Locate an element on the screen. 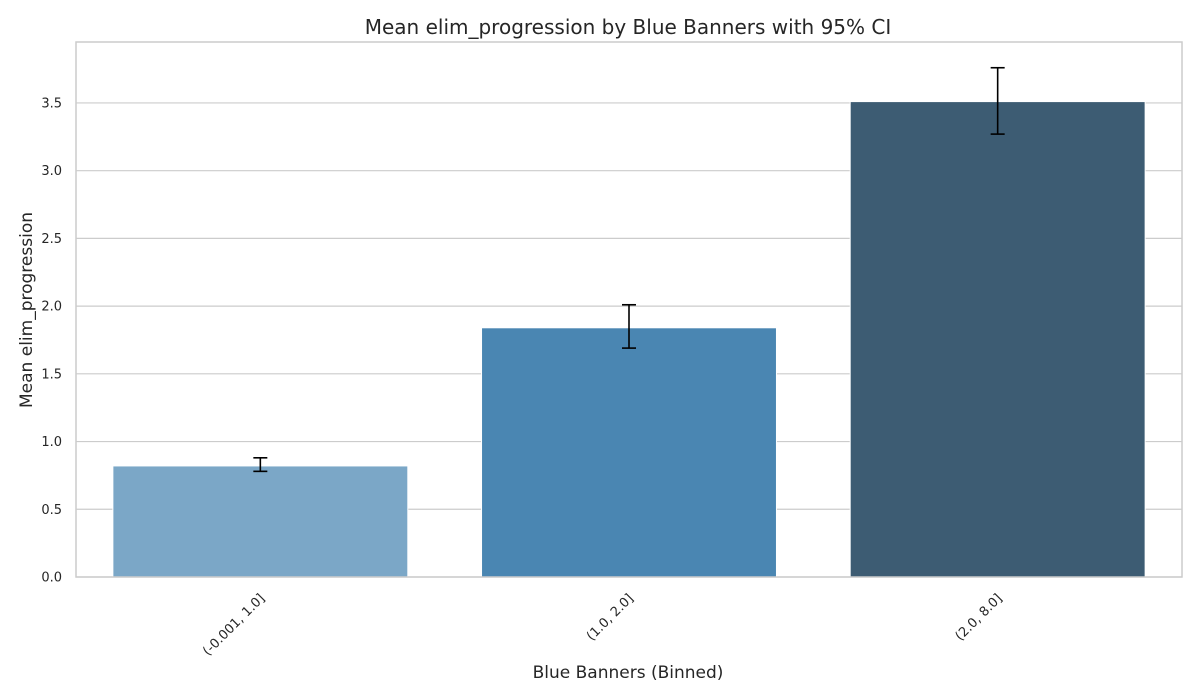 This screenshot has width=1200, height=700. y-tick-label: 2.0 is located at coordinates (51, 307).